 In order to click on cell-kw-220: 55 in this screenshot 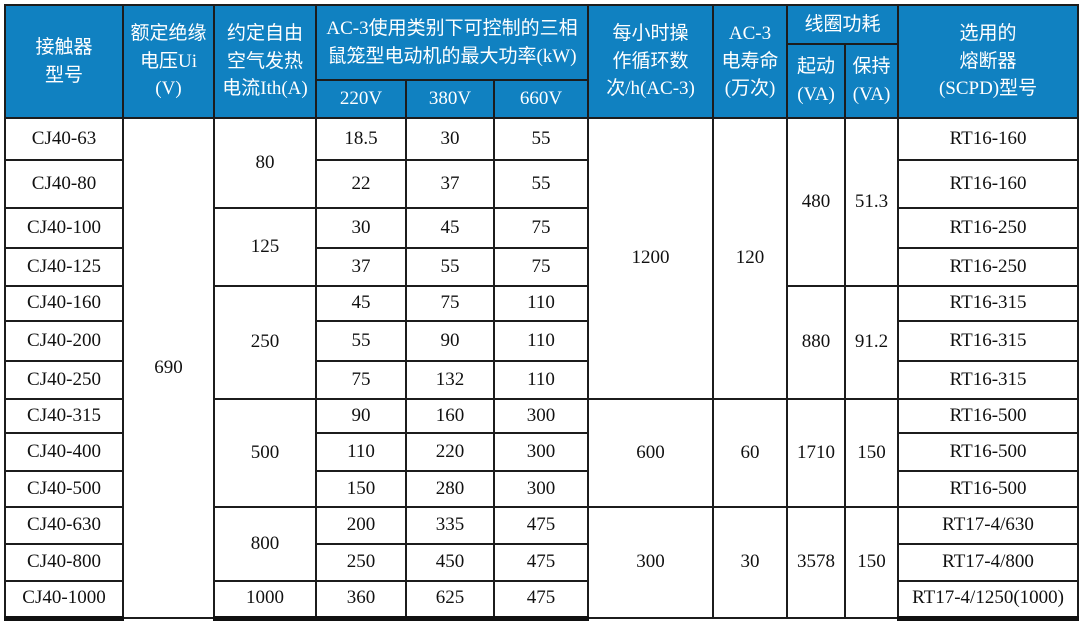, I will do `click(361, 341)`.